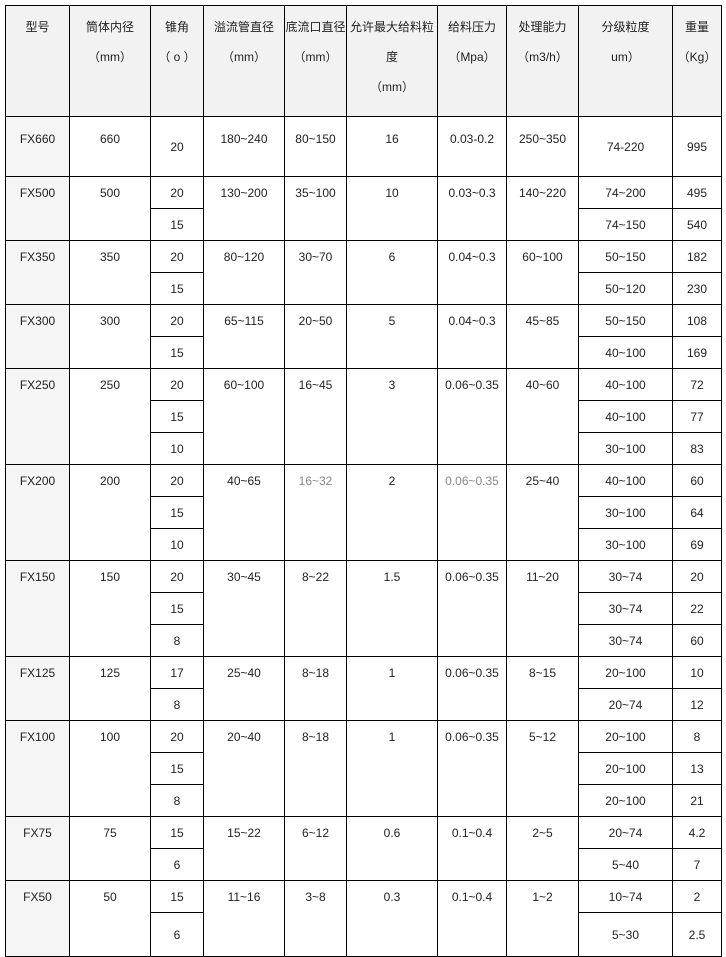 Image resolution: width=726 pixels, height=957 pixels. I want to click on weight-cell: 230, so click(697, 288).